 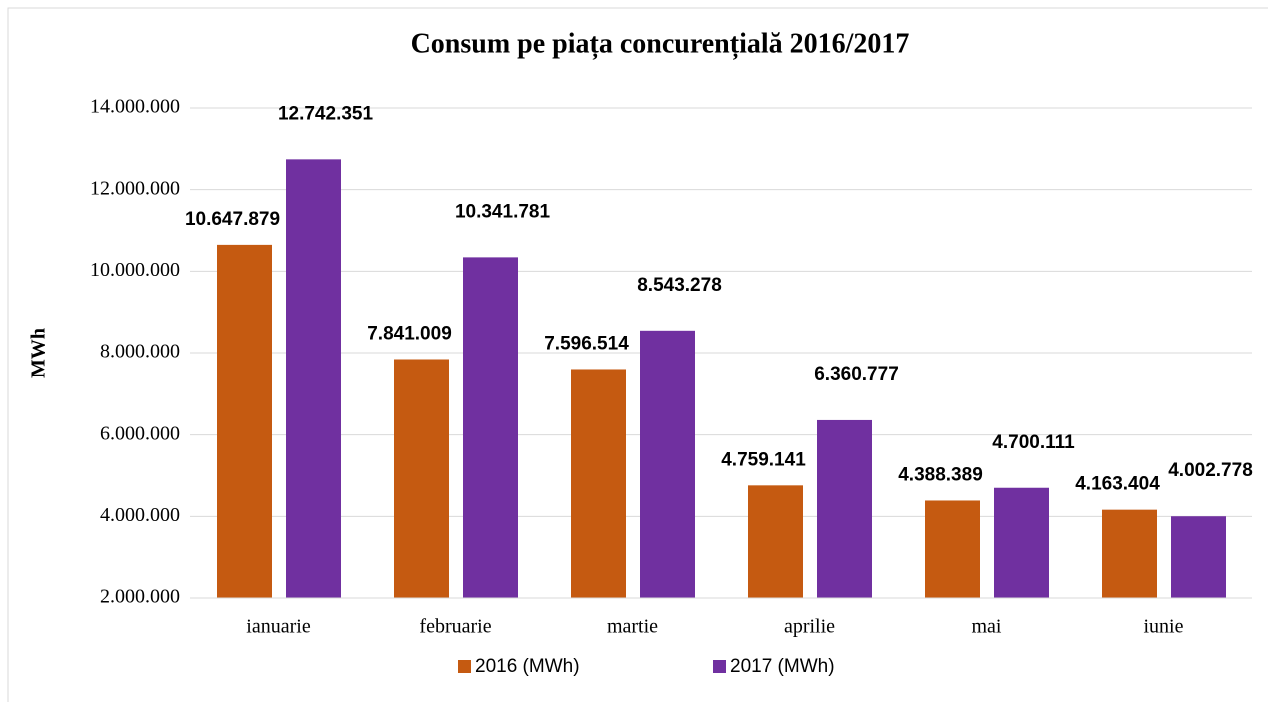 What do you see at coordinates (135, 188) in the screenshot?
I see `y-tick-label: 12.000.000` at bounding box center [135, 188].